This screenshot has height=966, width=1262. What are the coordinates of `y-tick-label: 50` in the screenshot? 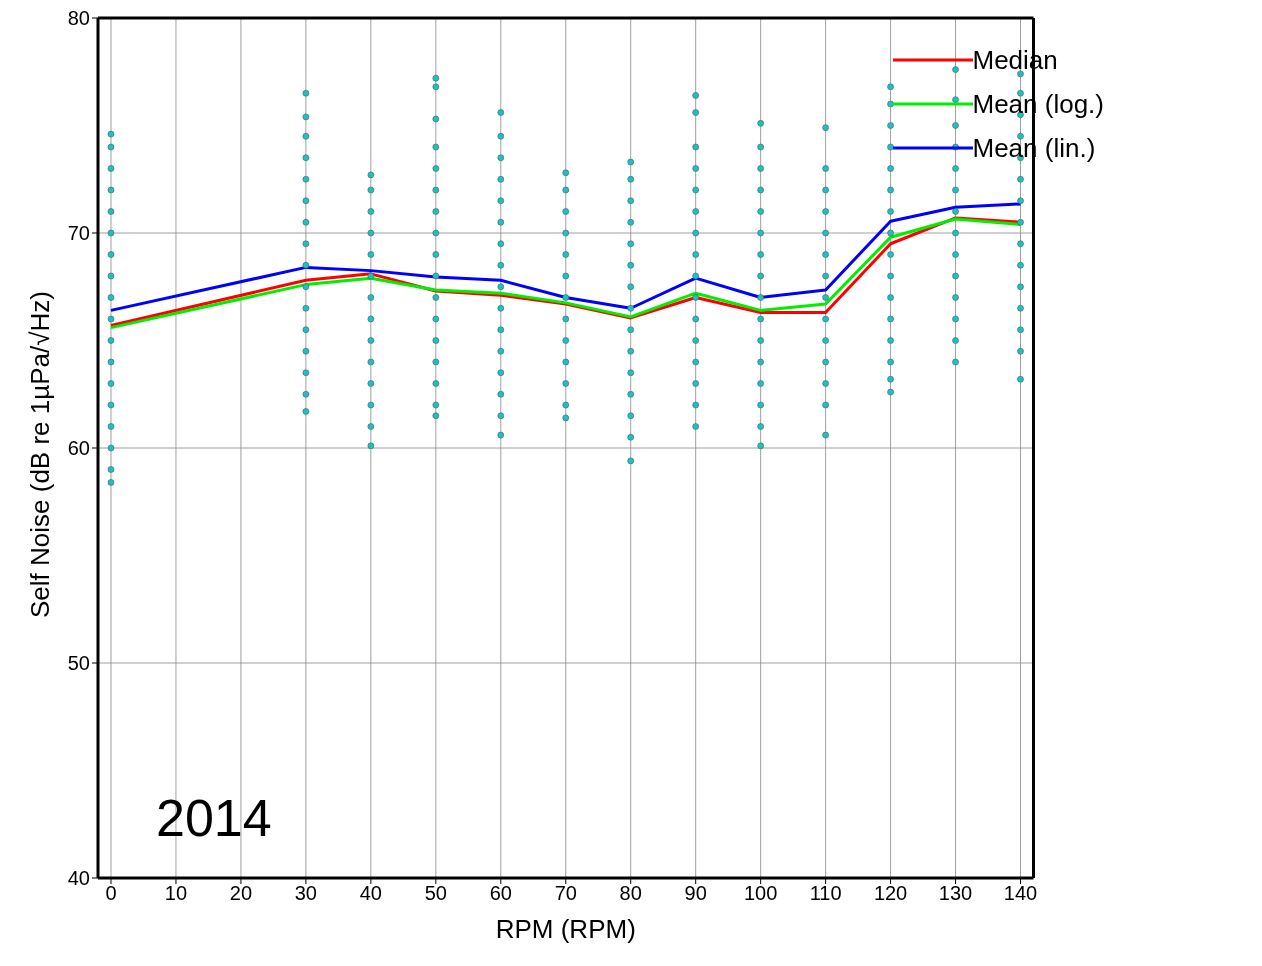 It's located at (78, 663).